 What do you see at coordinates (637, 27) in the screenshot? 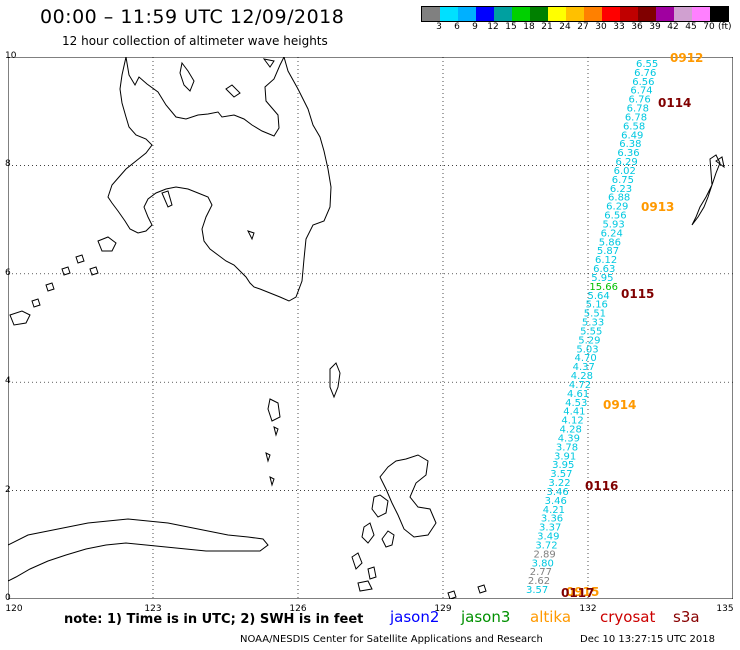
I see `colorbar-tick-label: 36` at bounding box center [637, 27].